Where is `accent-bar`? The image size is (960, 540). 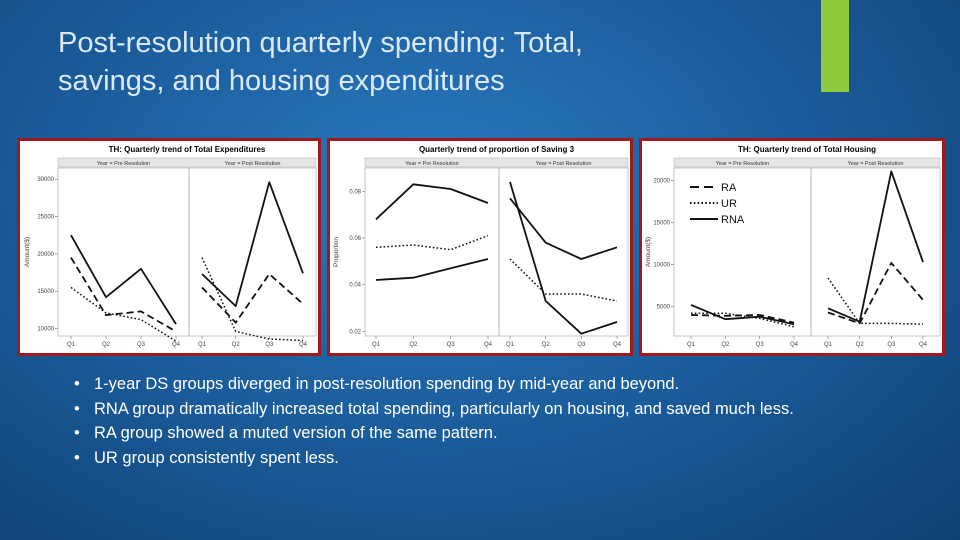
accent-bar is located at coordinates (835, 46).